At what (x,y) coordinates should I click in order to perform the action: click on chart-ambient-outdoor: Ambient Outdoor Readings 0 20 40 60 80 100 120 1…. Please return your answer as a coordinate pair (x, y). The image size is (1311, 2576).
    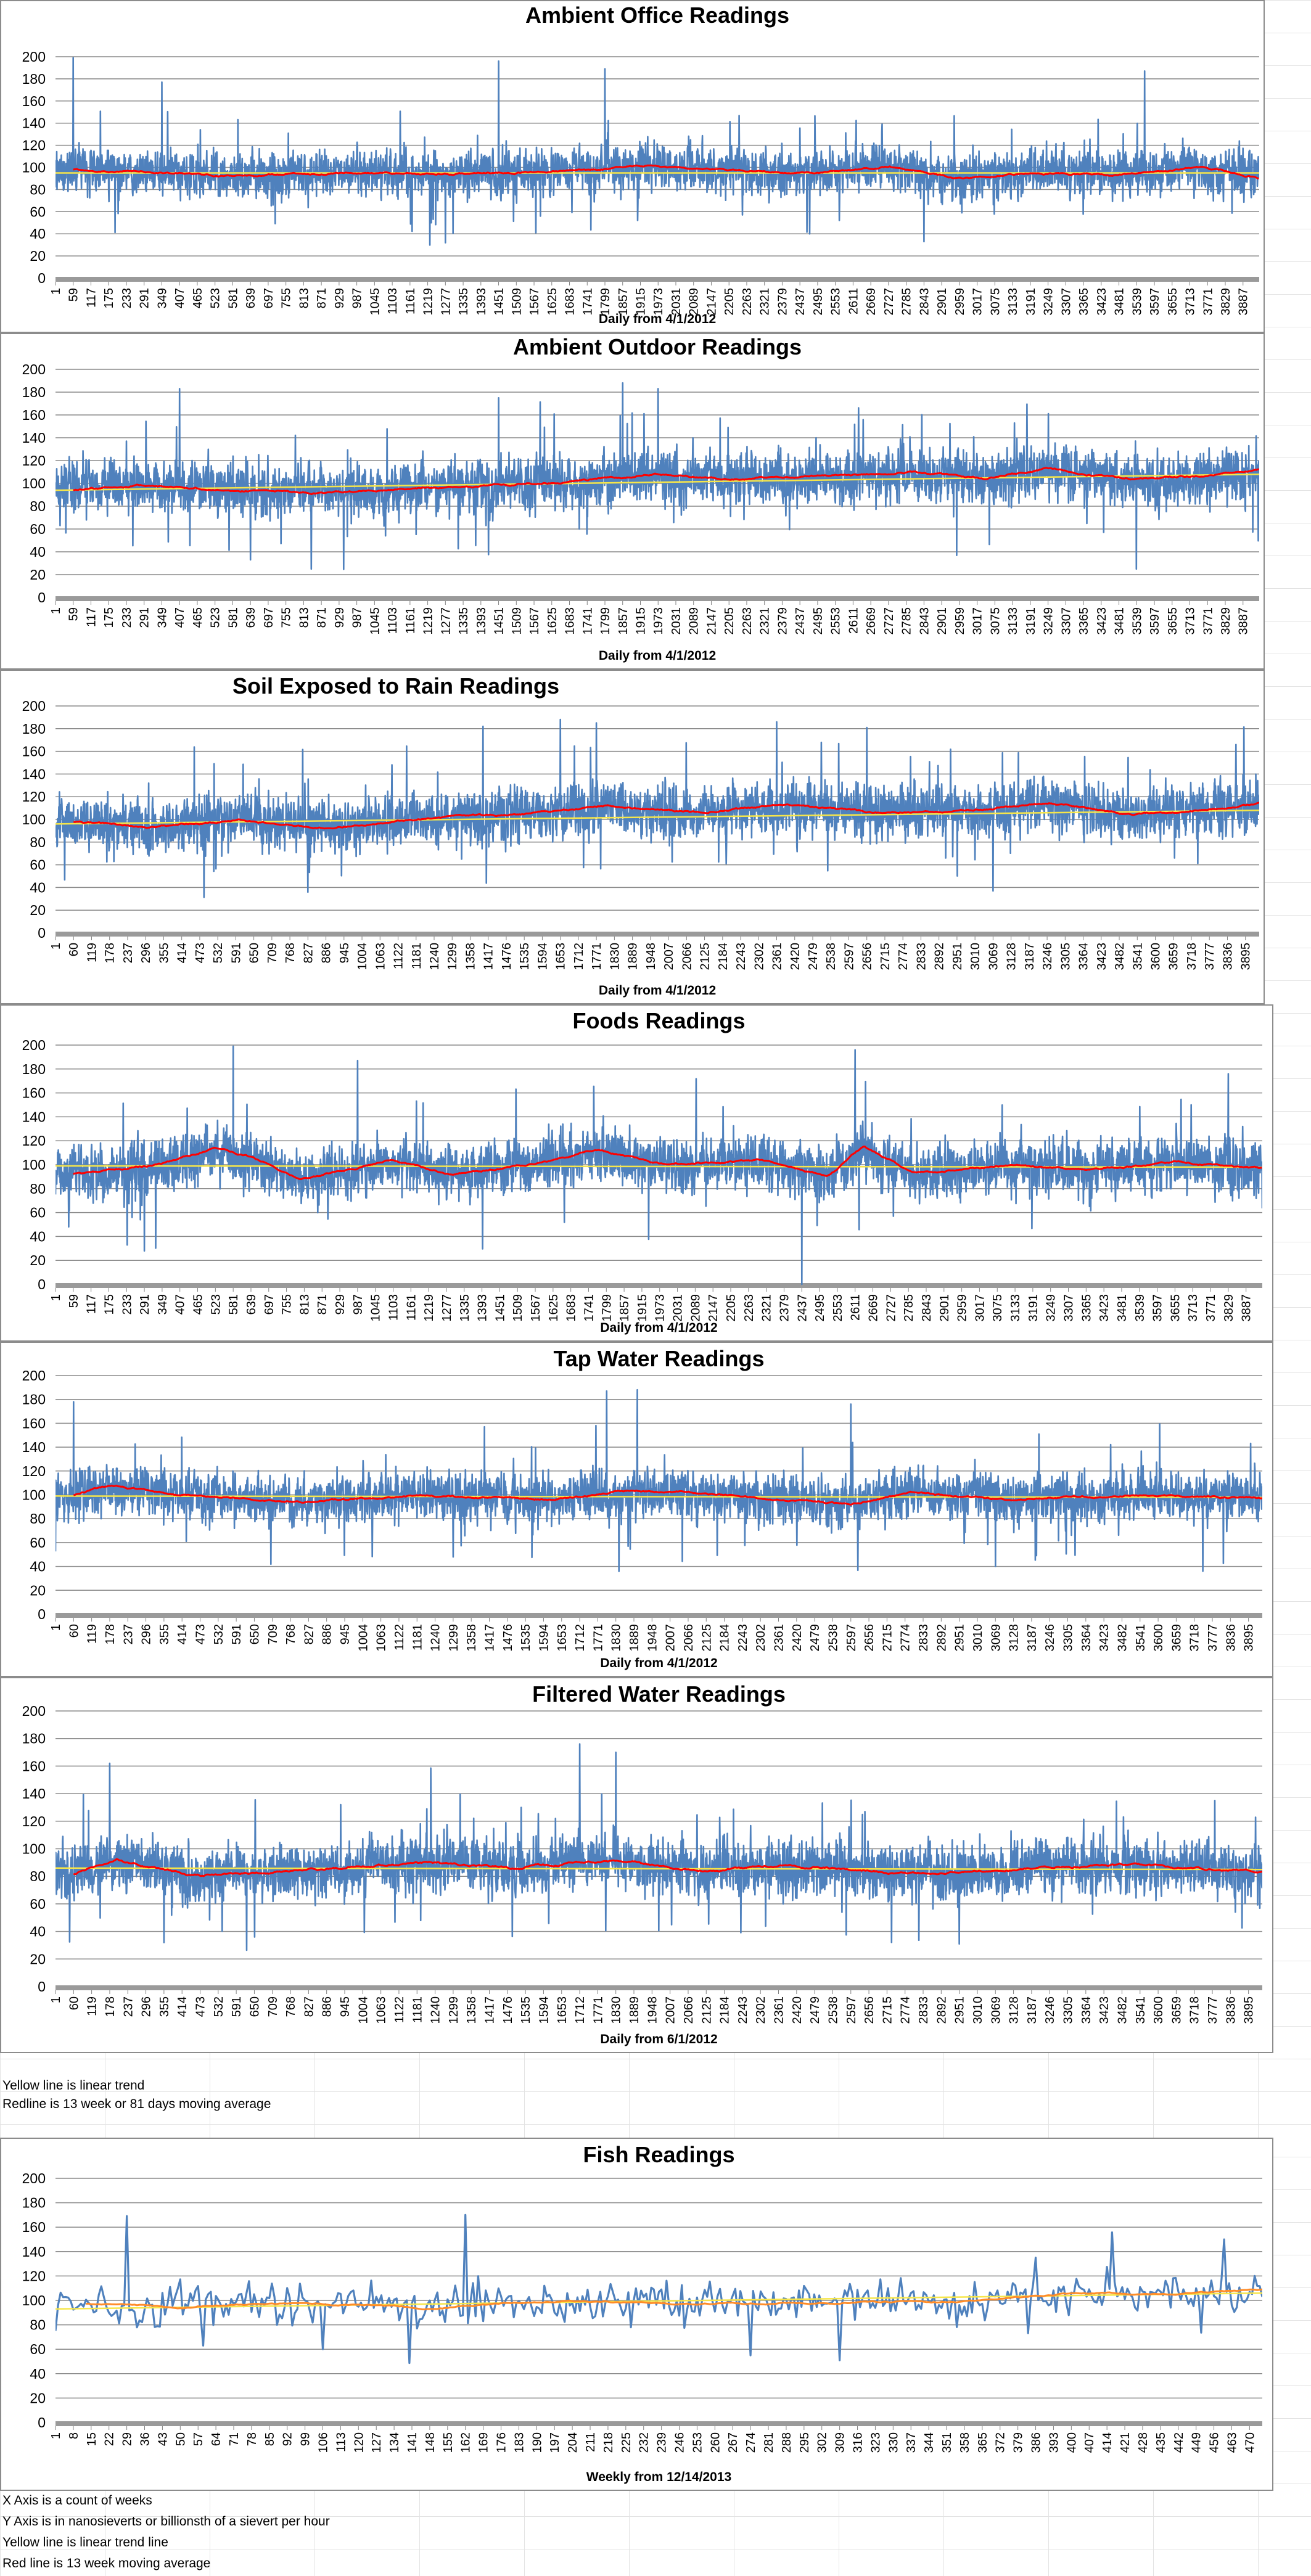
    Looking at the image, I should click on (633, 501).